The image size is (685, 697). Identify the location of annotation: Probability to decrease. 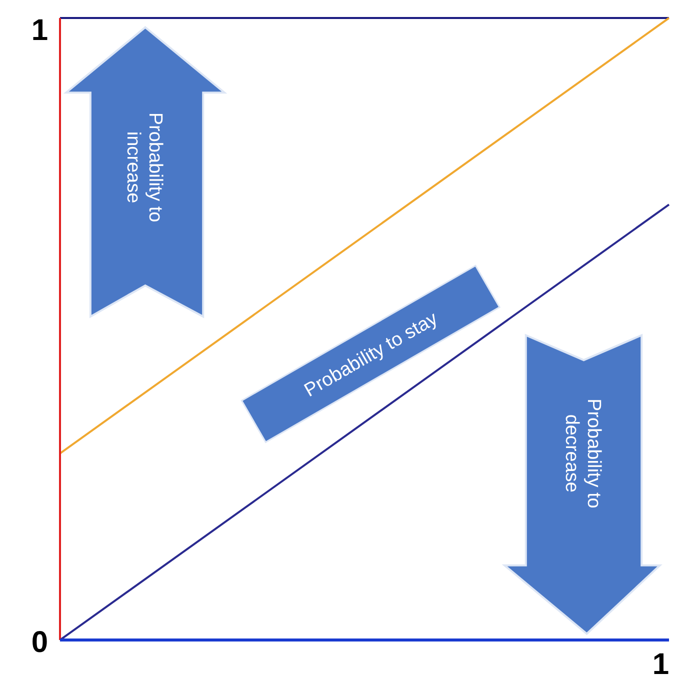
(582, 453).